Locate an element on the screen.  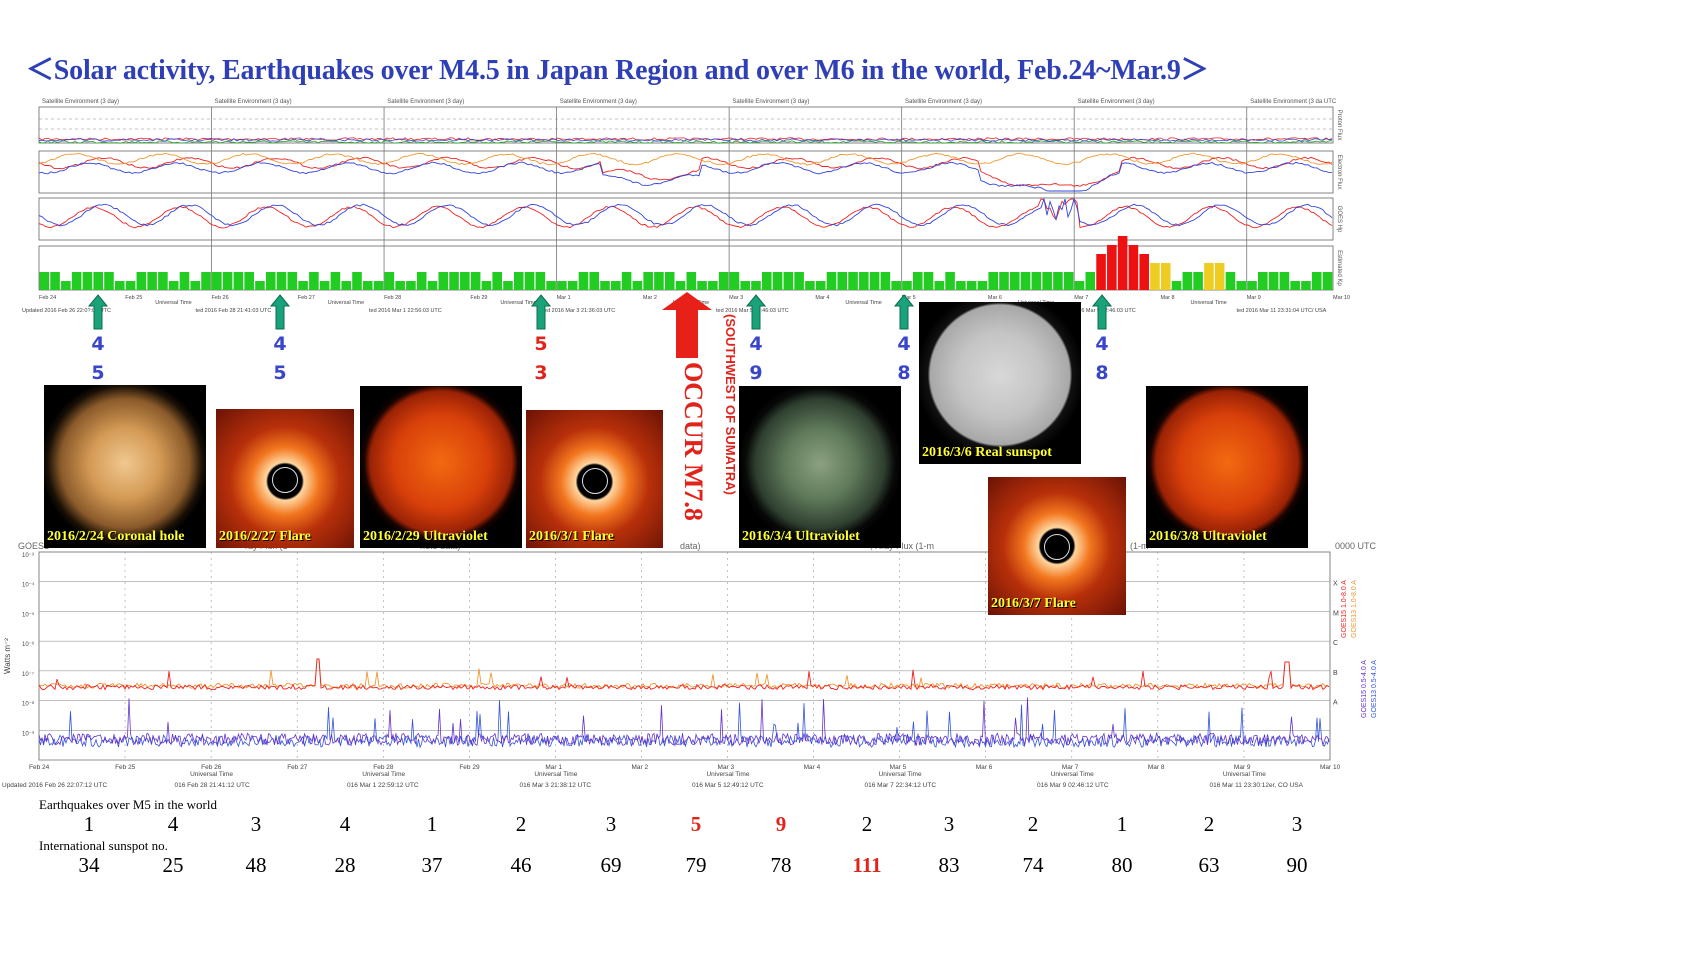
earthquake-magnitude-decimal: 5 is located at coordinates (98, 373).